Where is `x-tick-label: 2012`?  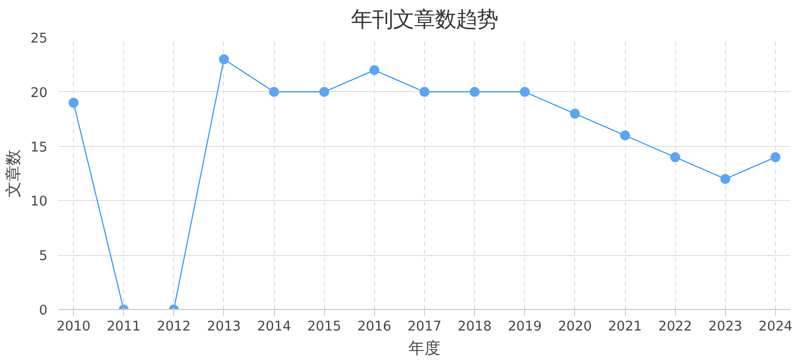
x-tick-label: 2012 is located at coordinates (173, 327).